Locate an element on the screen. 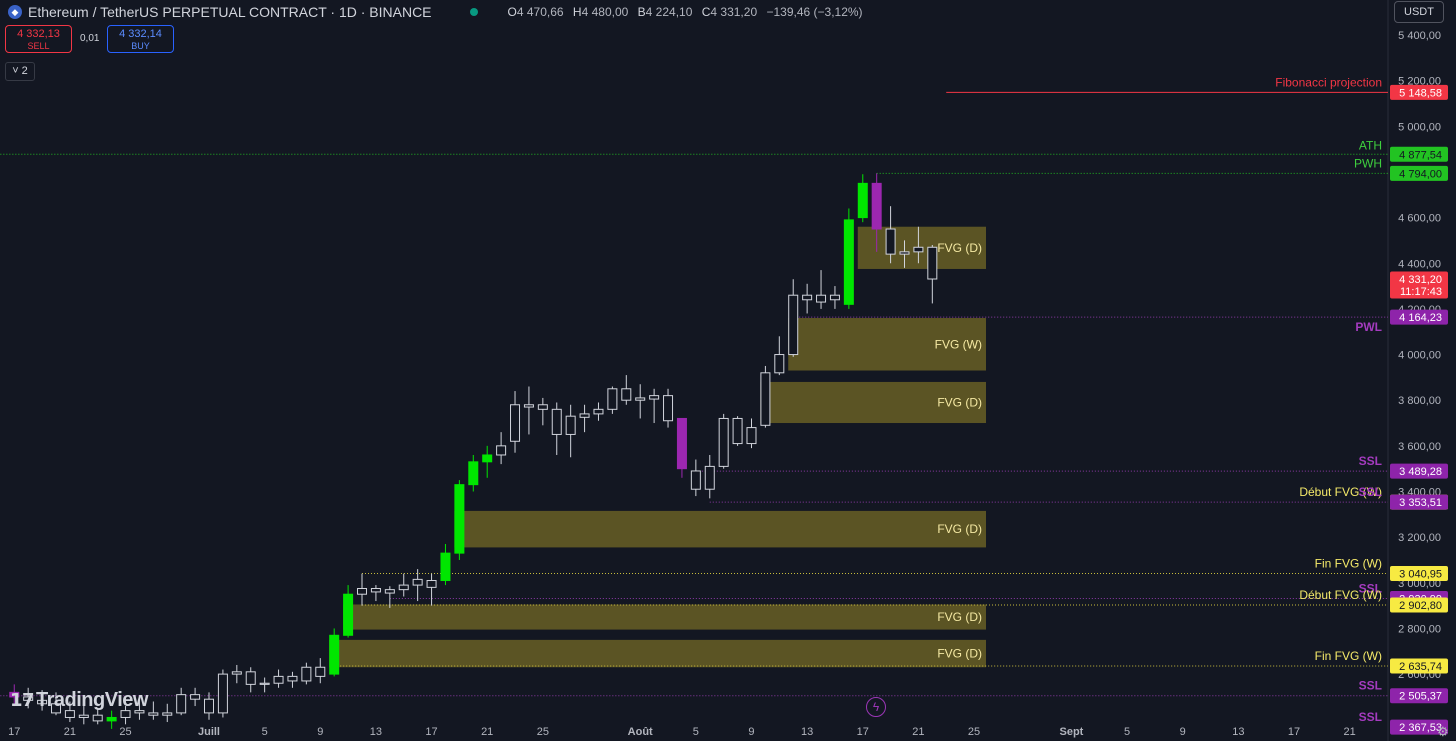 The image size is (1456, 741). tradingview-logo: 𝟭𝟳TradingView is located at coordinates (79, 700).